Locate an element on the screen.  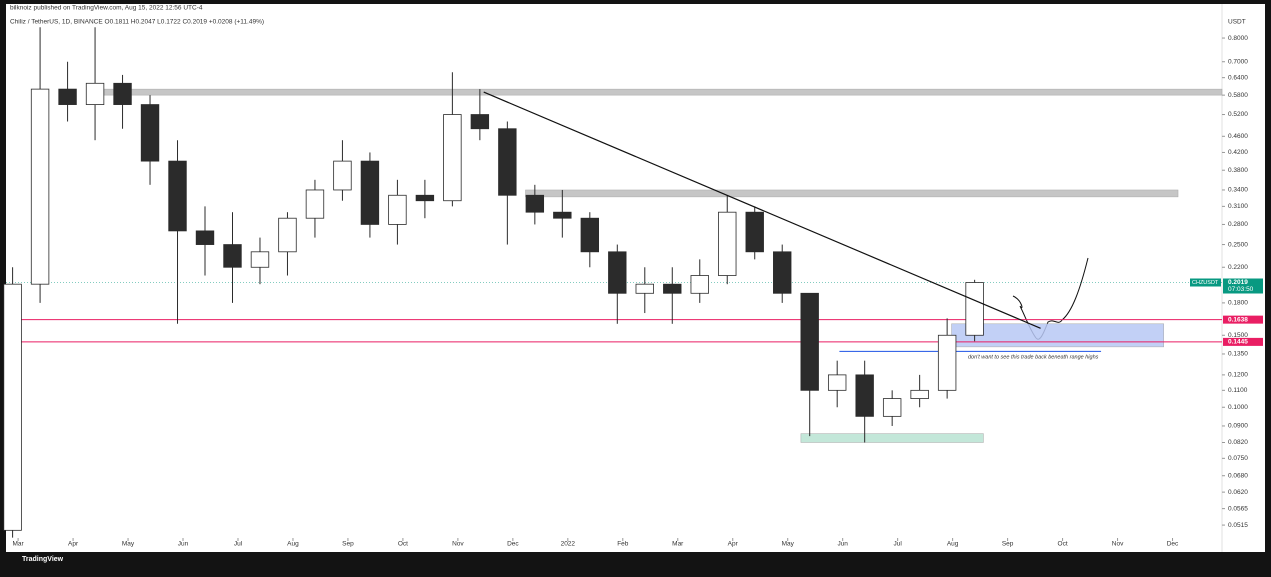
y-tick-label: 0.0515 is located at coordinates (1238, 525).